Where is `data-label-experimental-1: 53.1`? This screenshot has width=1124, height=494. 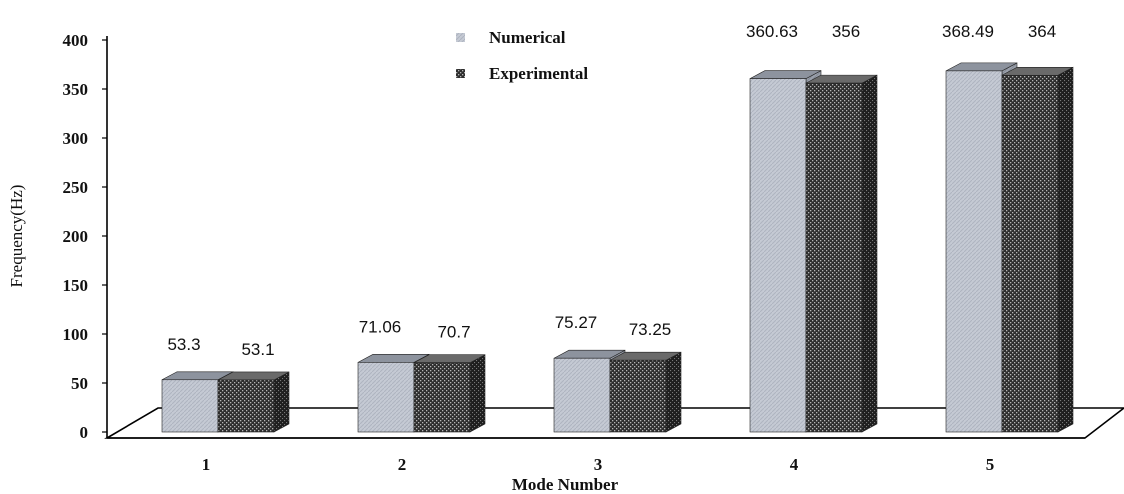 data-label-experimental-1: 53.1 is located at coordinates (257, 349).